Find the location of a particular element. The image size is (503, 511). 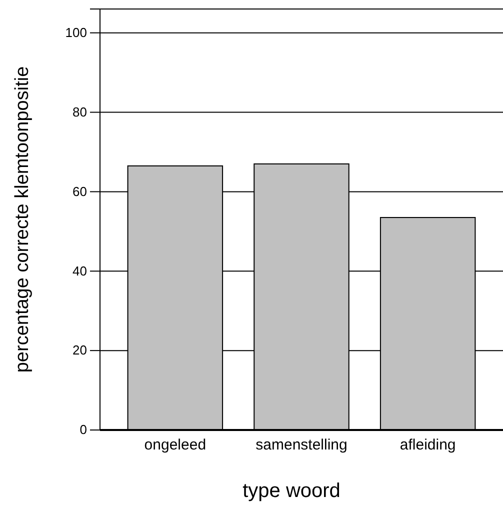

y-tick-label: 0 is located at coordinates (83, 430).